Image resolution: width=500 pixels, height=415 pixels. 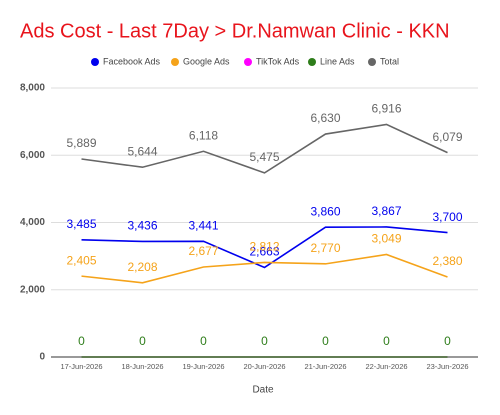 What do you see at coordinates (447, 217) in the screenshot?
I see `data-label: 3,700` at bounding box center [447, 217].